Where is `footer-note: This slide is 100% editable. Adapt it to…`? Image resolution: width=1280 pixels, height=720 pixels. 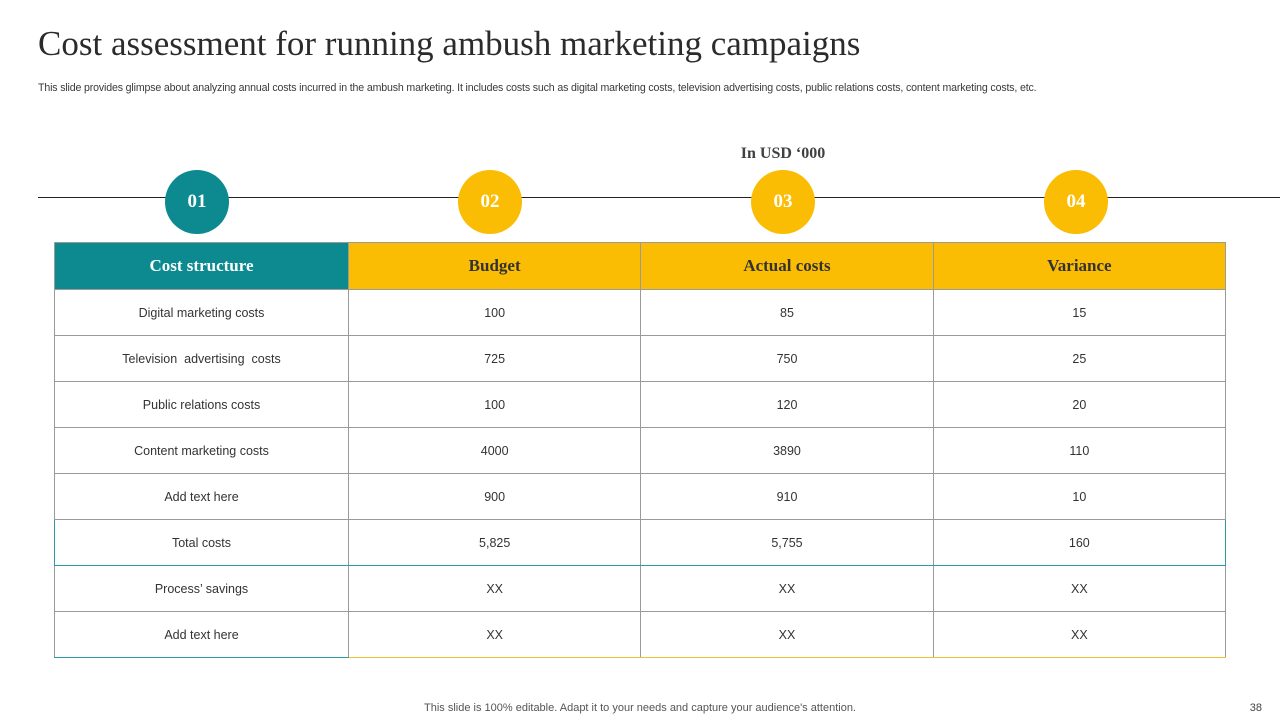 footer-note: This slide is 100% editable. Adapt it to… is located at coordinates (640, 708).